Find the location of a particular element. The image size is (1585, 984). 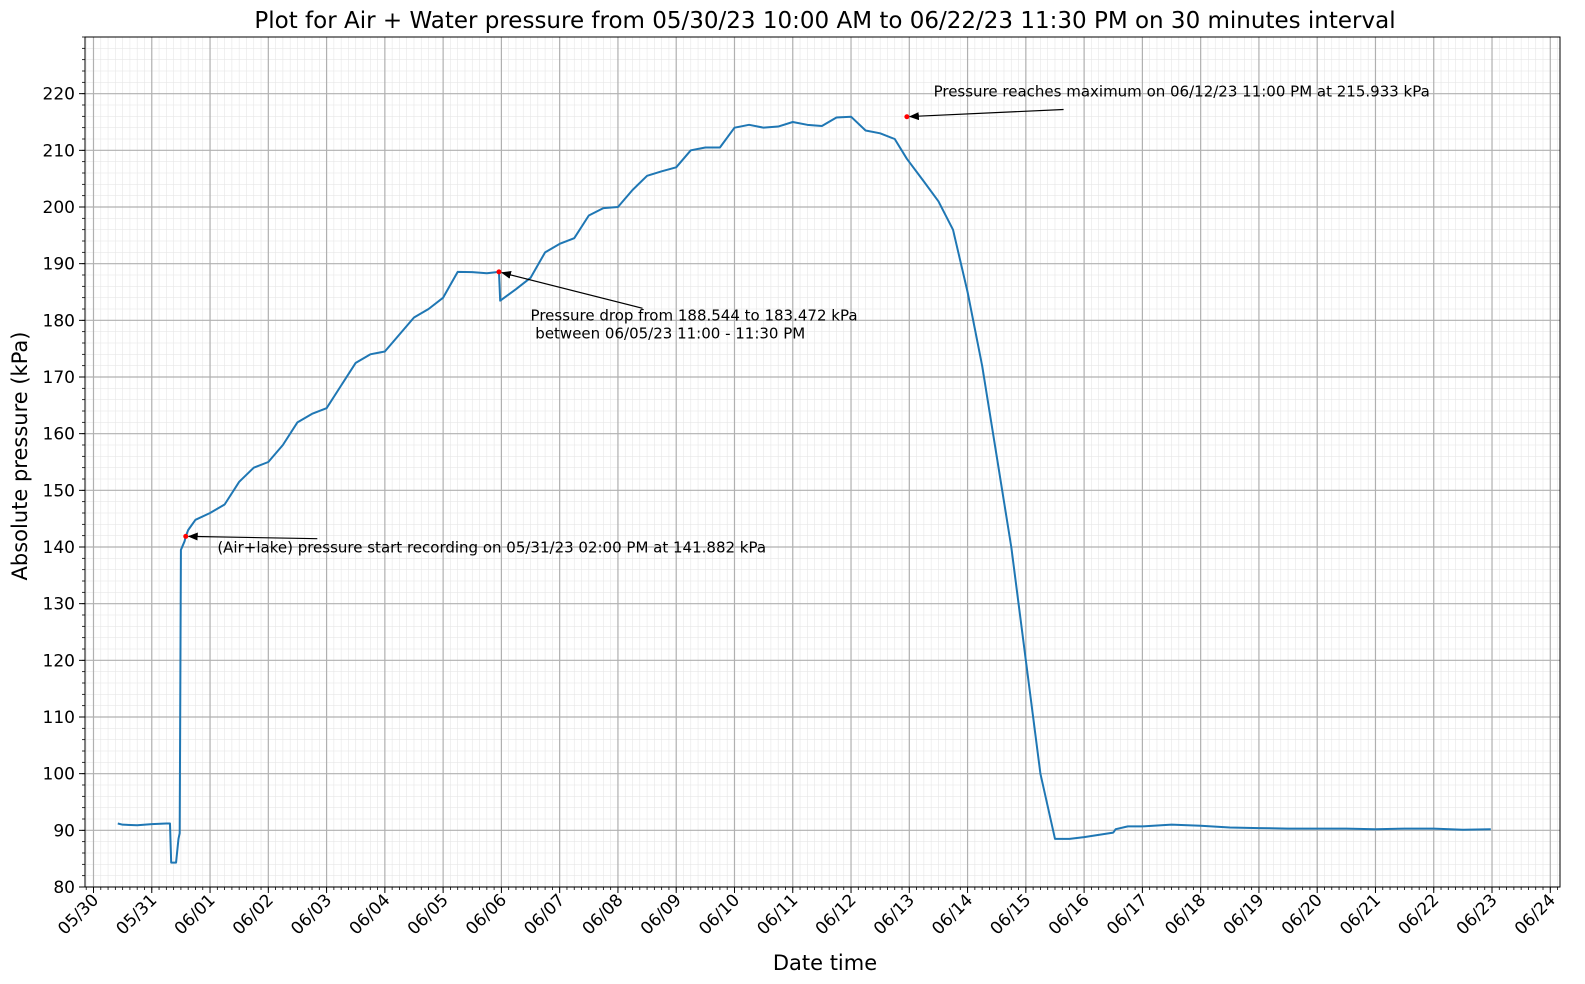

y-tick-label: 150 is located at coordinates (59, 491).